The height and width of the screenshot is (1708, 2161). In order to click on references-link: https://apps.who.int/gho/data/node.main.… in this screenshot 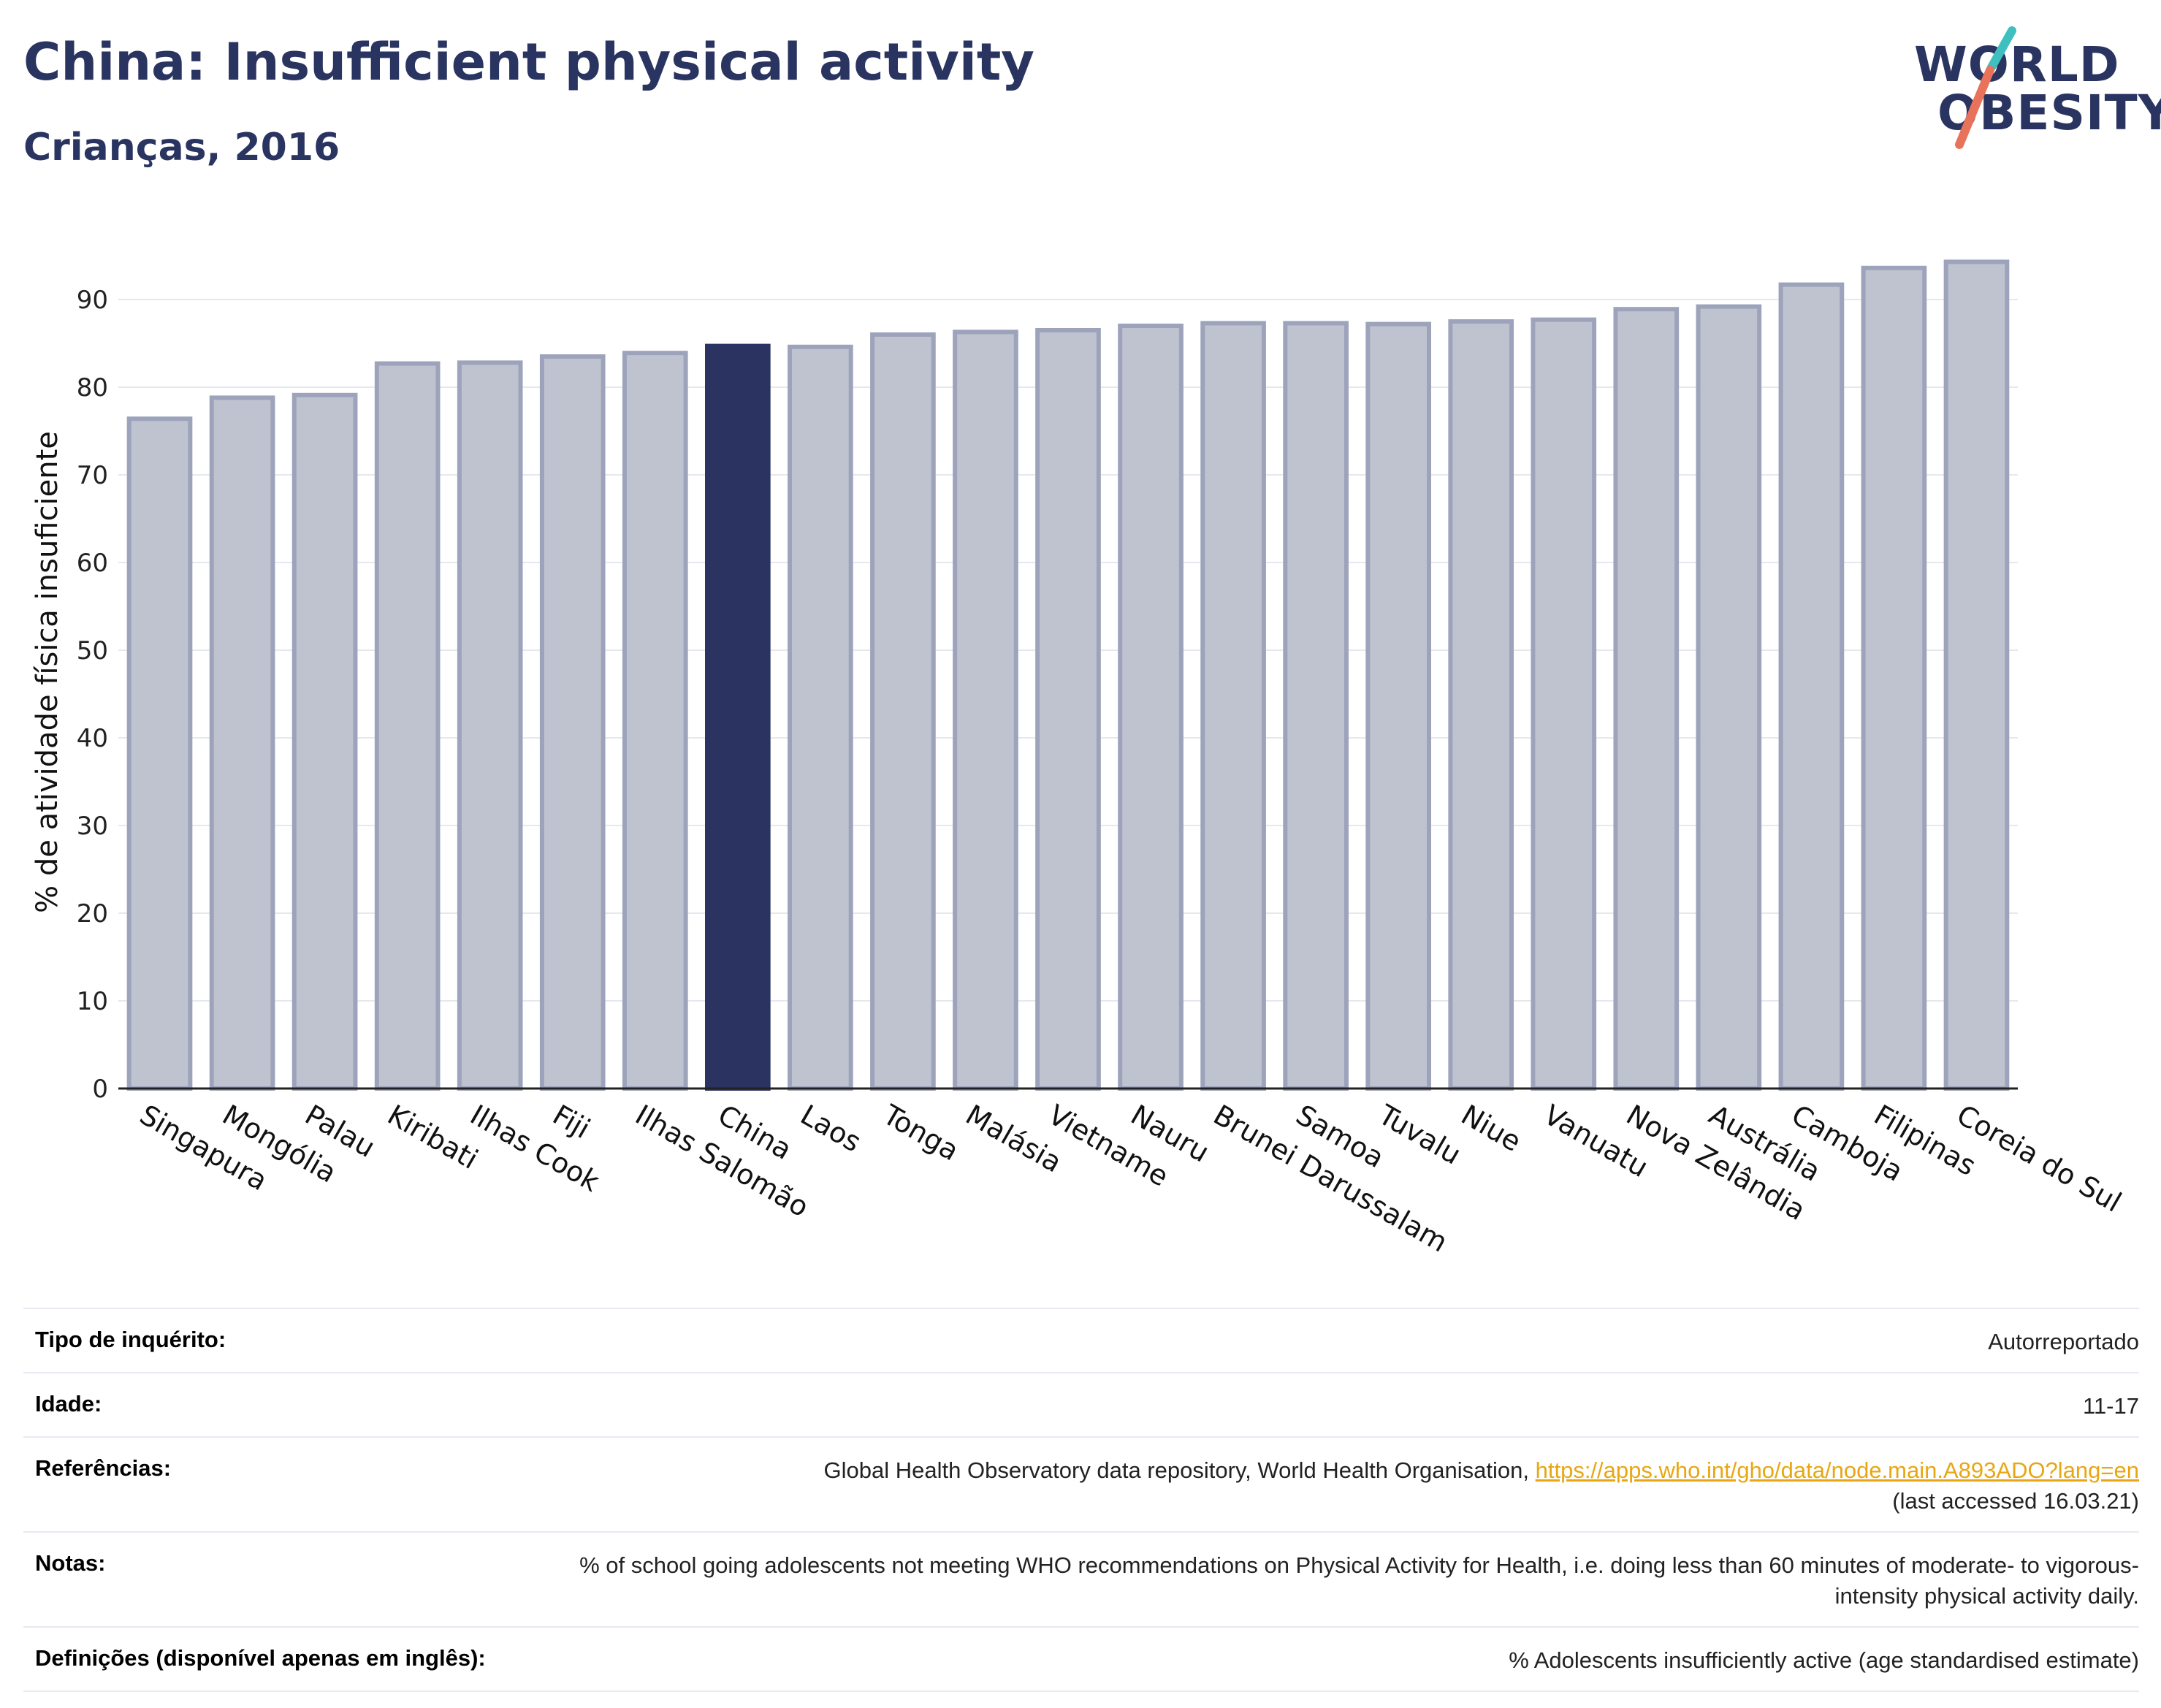, I will do `click(1837, 1470)`.